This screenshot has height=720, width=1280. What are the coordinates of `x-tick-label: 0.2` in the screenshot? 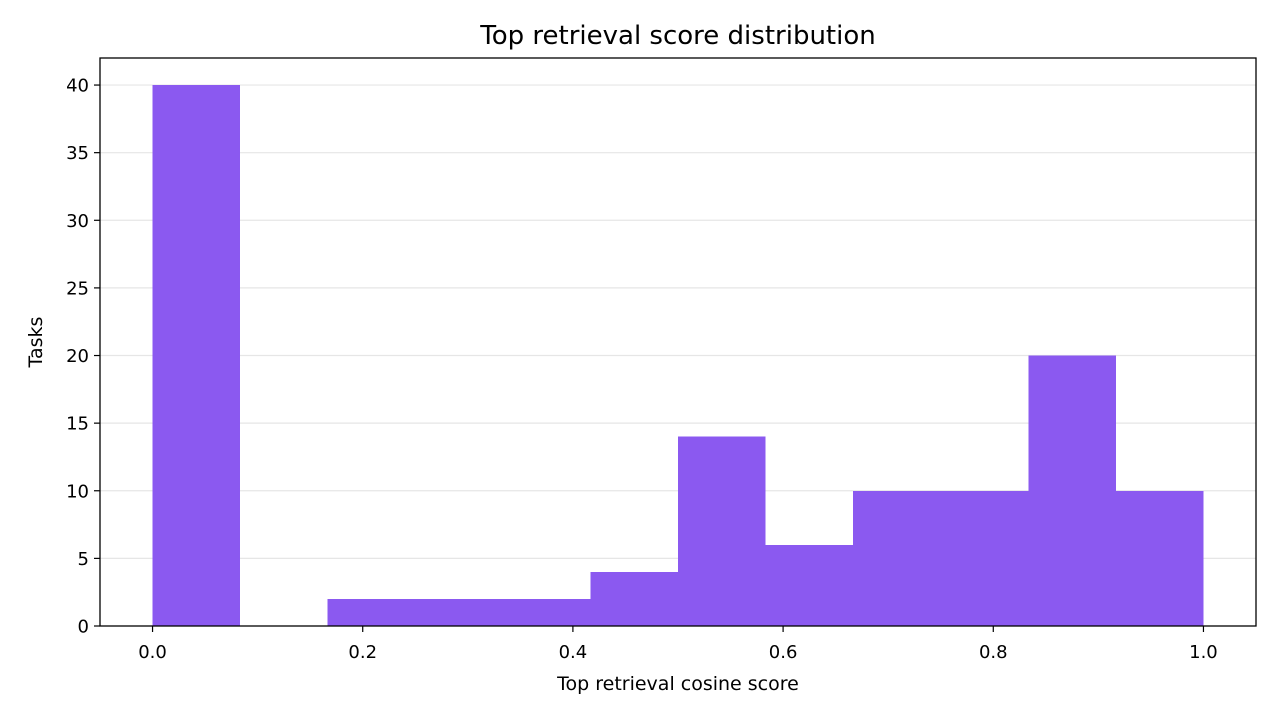 It's located at (362, 652).